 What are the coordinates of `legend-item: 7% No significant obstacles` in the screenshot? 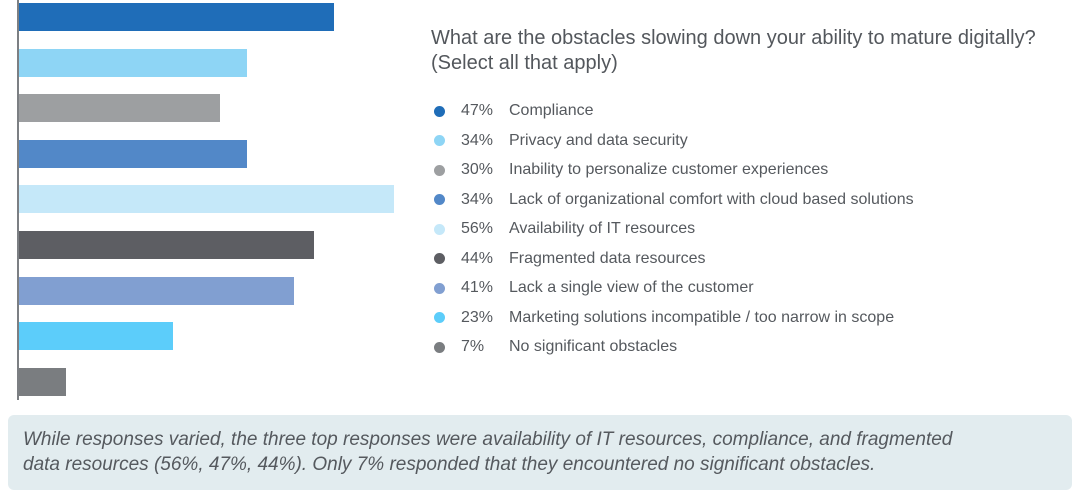 It's located at (750, 347).